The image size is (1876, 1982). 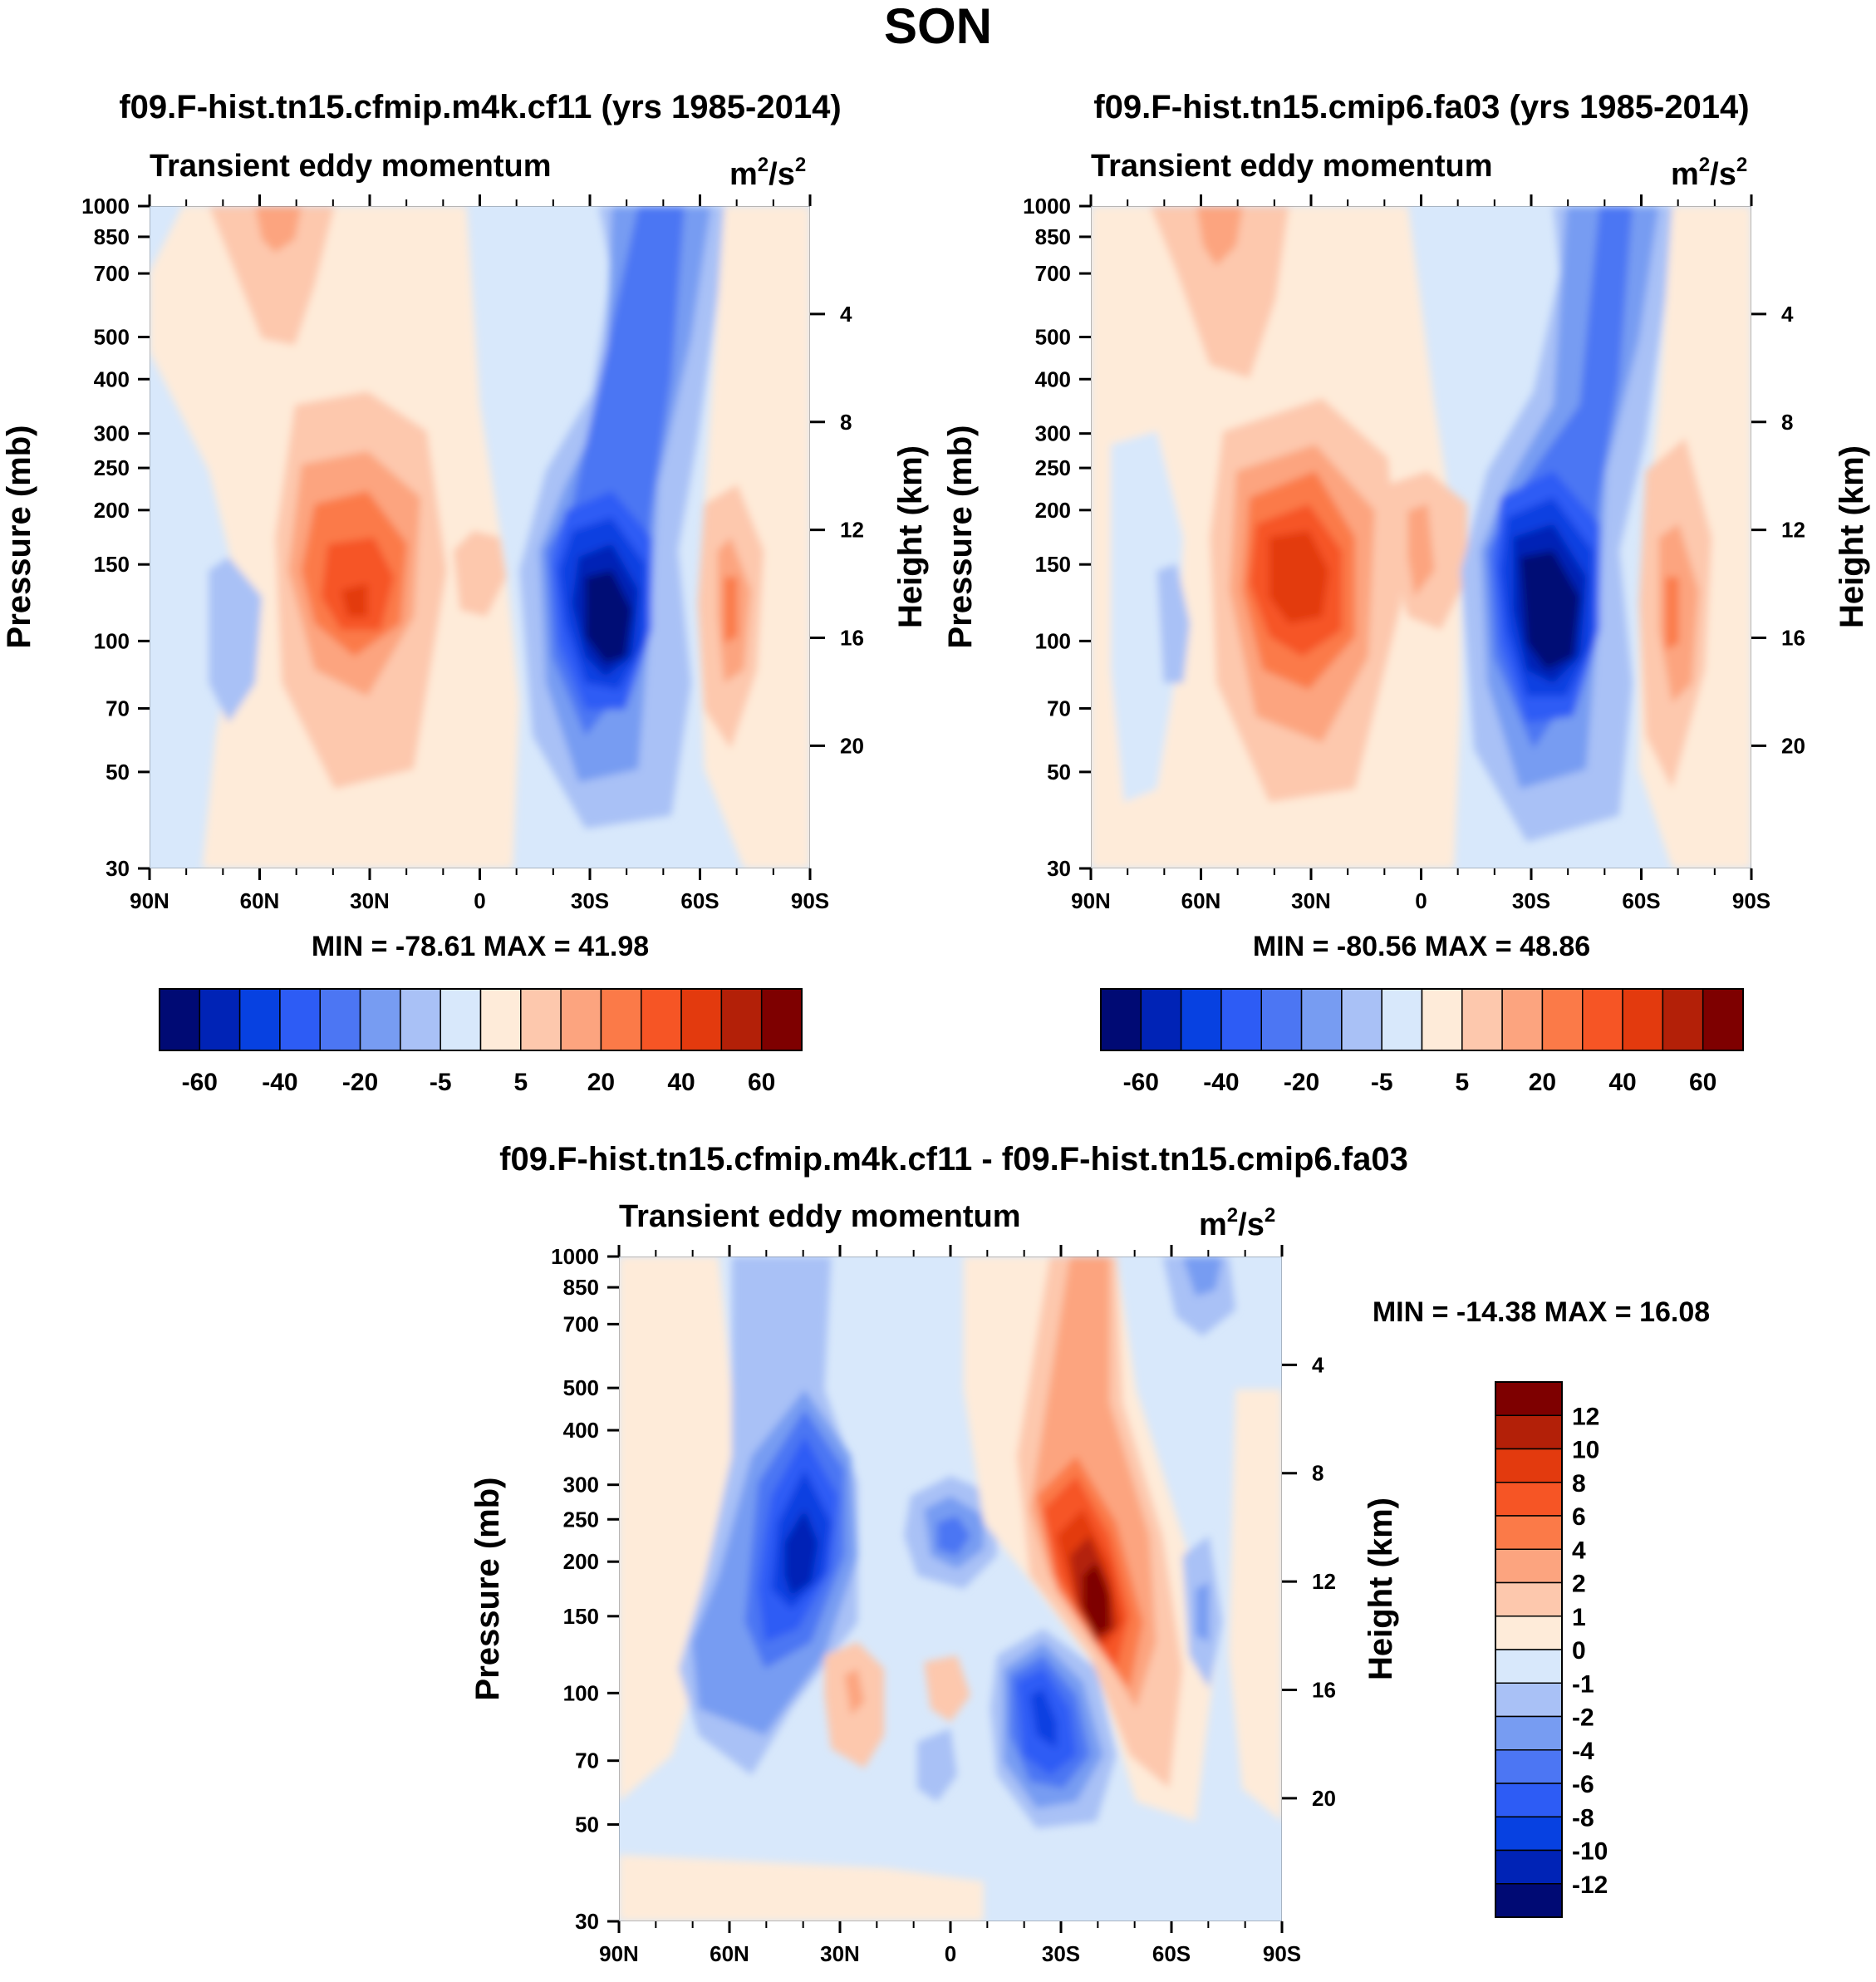 I want to click on ytick-label: 150, so click(x=112, y=564).